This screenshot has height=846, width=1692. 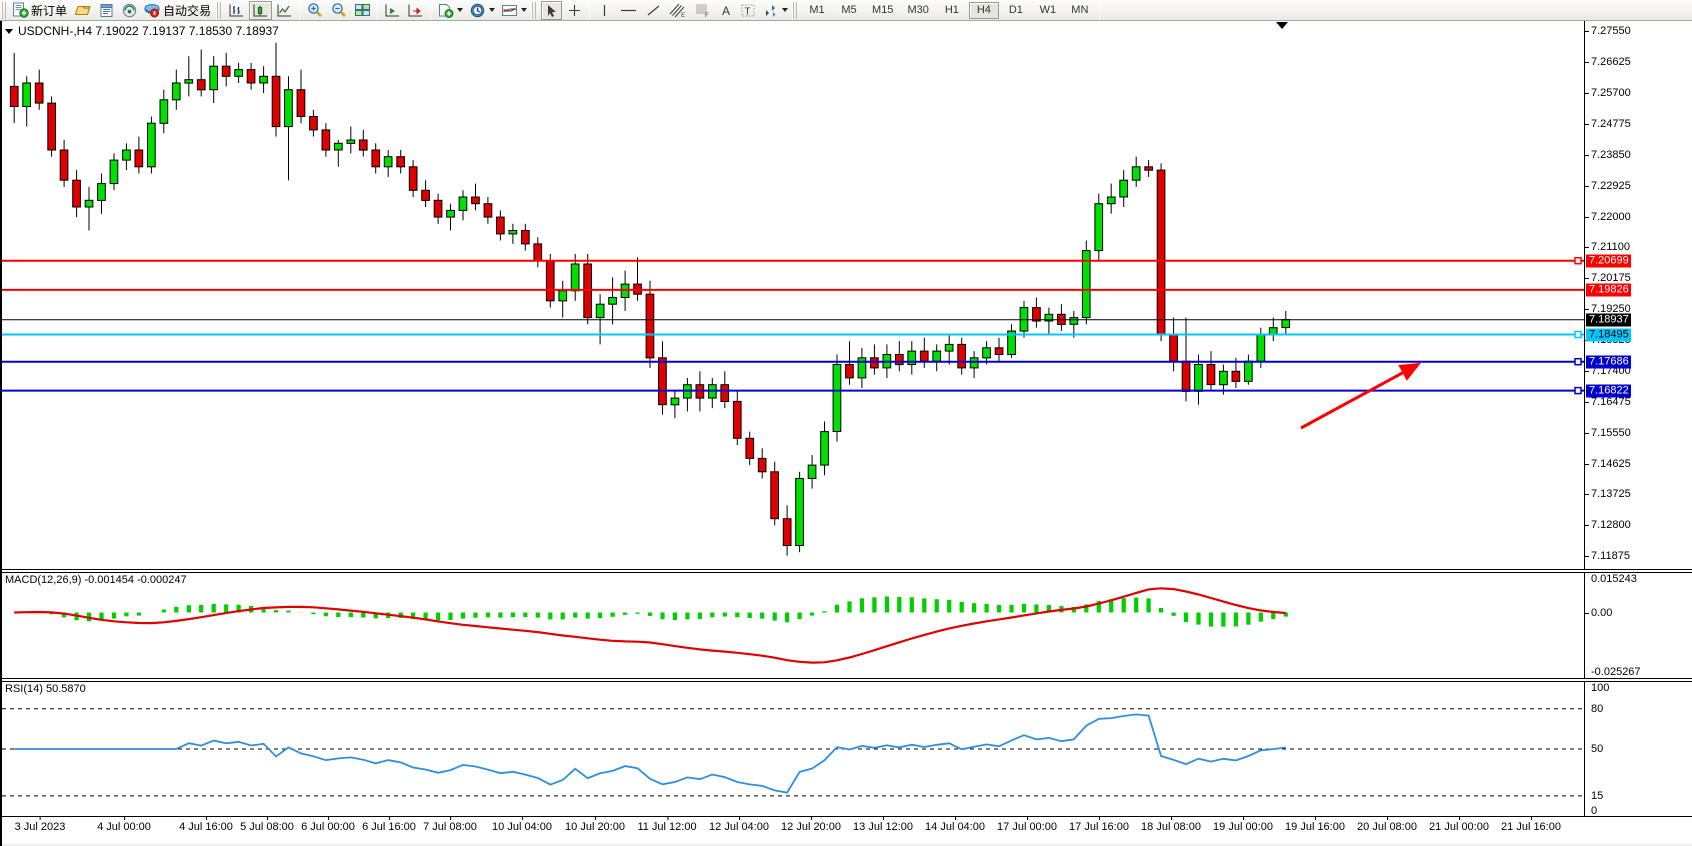 What do you see at coordinates (40, 10) in the screenshot?
I see `new-order-button: 新订单` at bounding box center [40, 10].